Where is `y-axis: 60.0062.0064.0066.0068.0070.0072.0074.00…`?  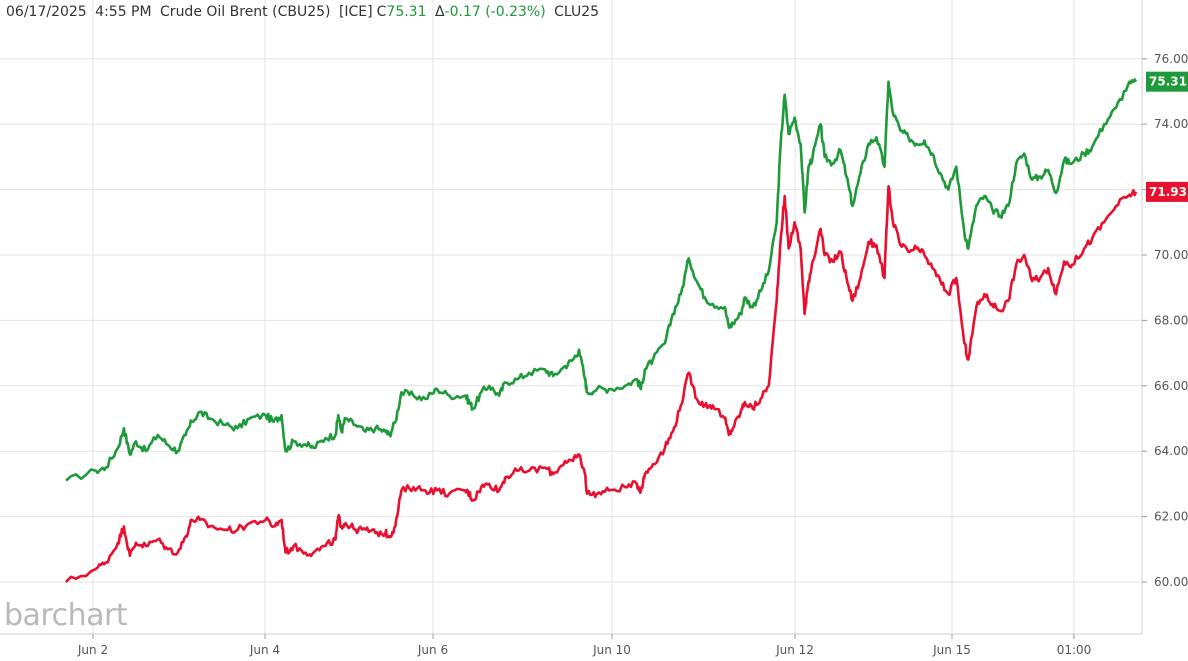 y-axis: 60.0062.0064.0066.0068.0070.0072.0074.00… is located at coordinates (1165, 320).